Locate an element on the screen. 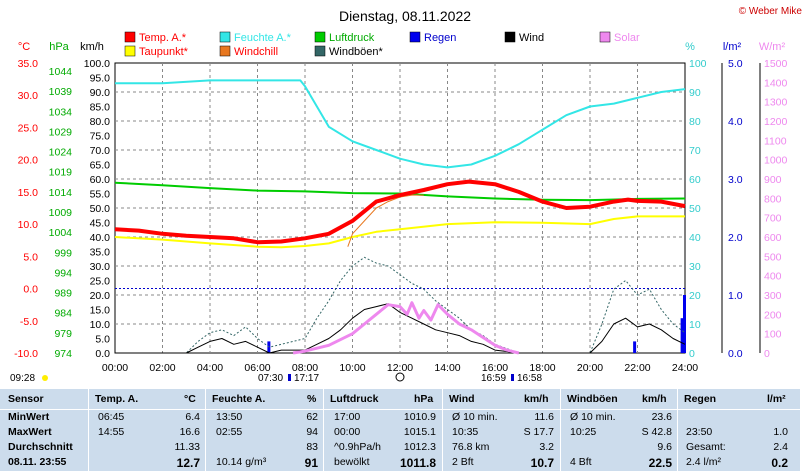  header-gust: Windböen is located at coordinates (592, 399).